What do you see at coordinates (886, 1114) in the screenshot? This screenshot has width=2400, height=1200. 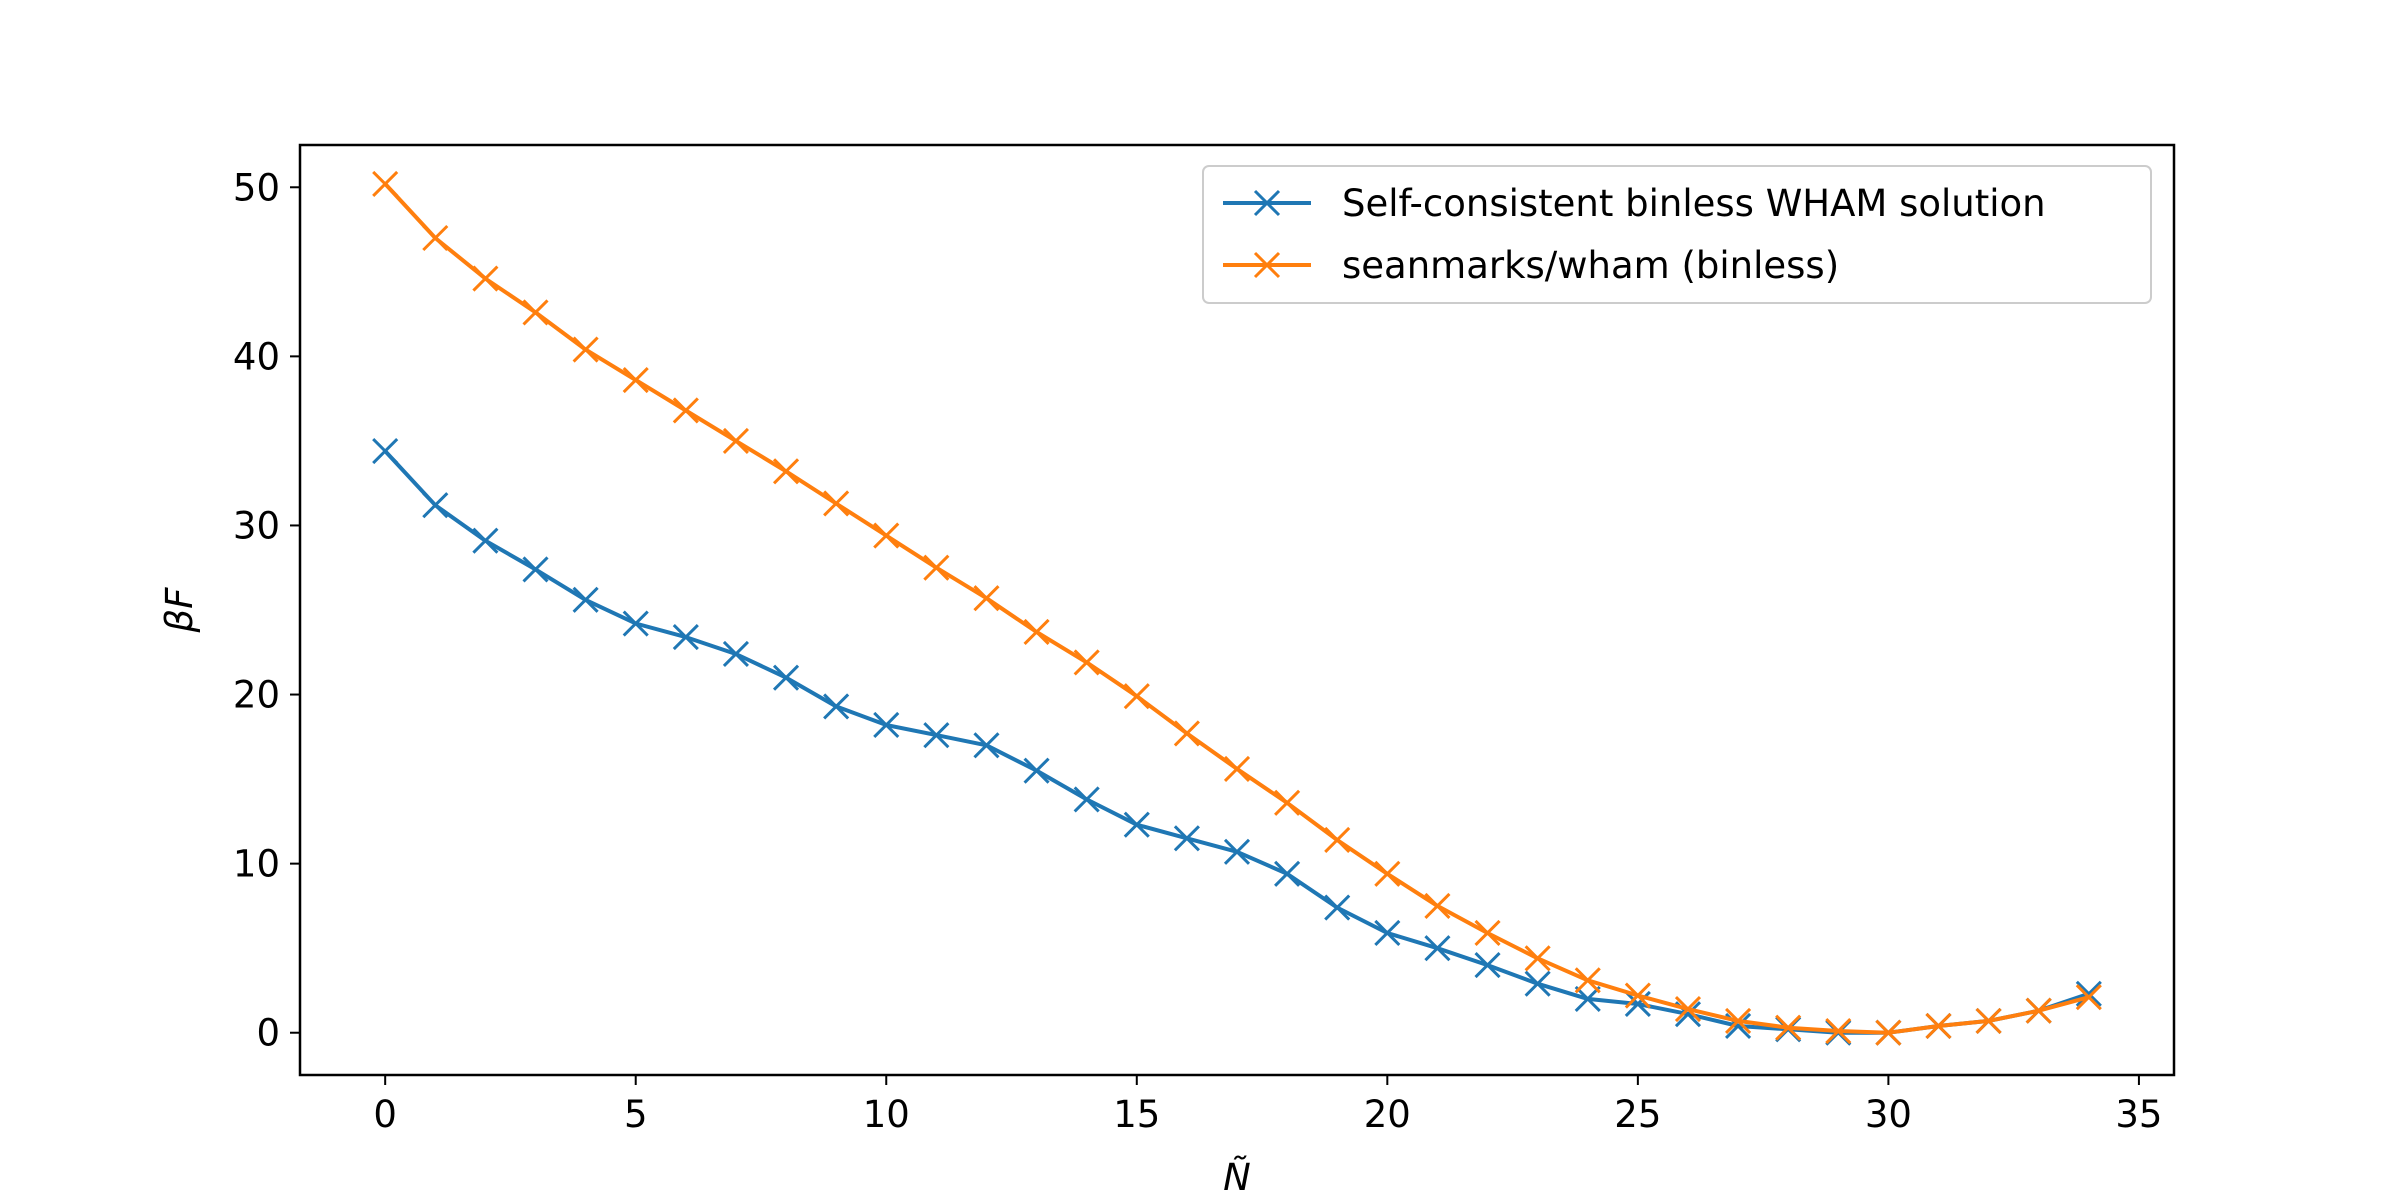 I see `x-tick-label: 10` at bounding box center [886, 1114].